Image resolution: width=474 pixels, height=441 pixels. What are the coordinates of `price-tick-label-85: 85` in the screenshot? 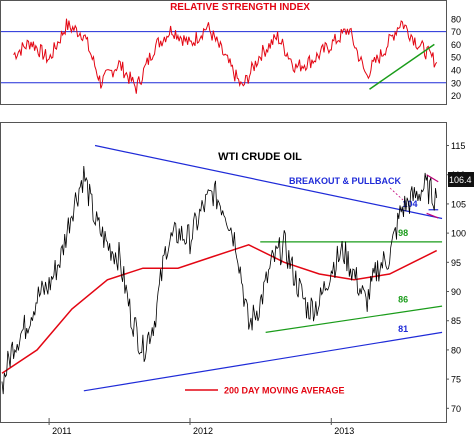 It's located at (456, 321).